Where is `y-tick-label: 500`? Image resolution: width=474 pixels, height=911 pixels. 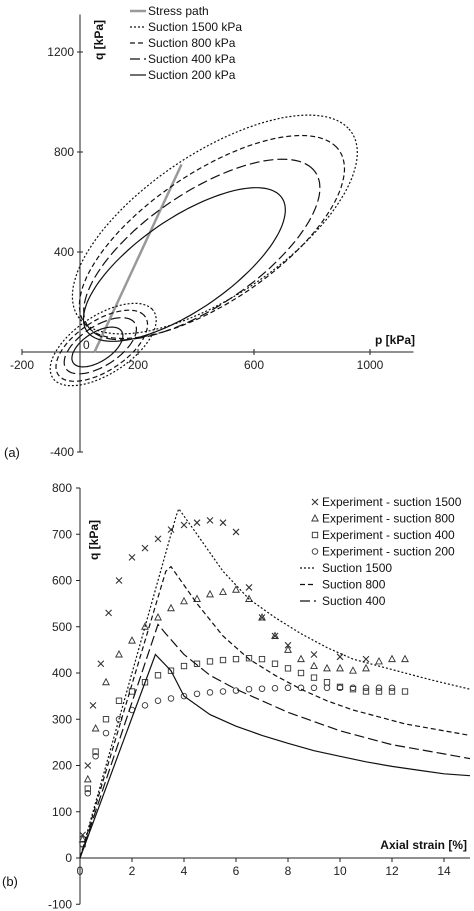 y-tick-label: 500 is located at coordinates (62, 627).